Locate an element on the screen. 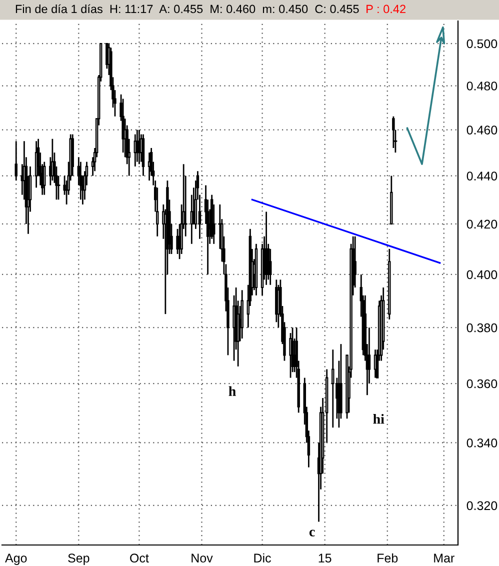 This screenshot has height=566, width=499. y-tick-label: 0.420 is located at coordinates (482, 224).